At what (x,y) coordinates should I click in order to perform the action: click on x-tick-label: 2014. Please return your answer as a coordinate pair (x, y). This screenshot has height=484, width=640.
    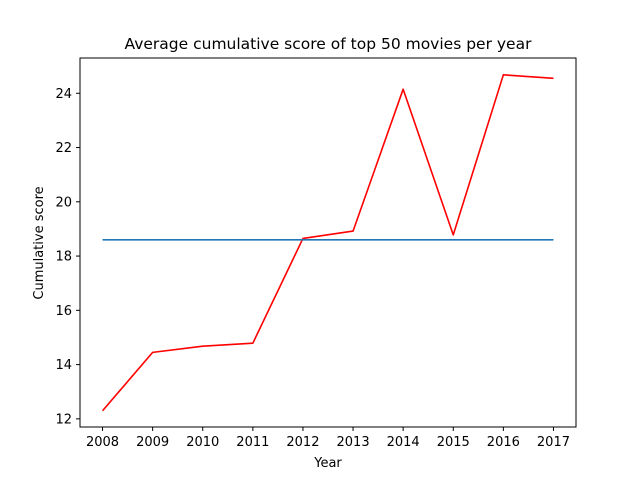
    Looking at the image, I should click on (403, 442).